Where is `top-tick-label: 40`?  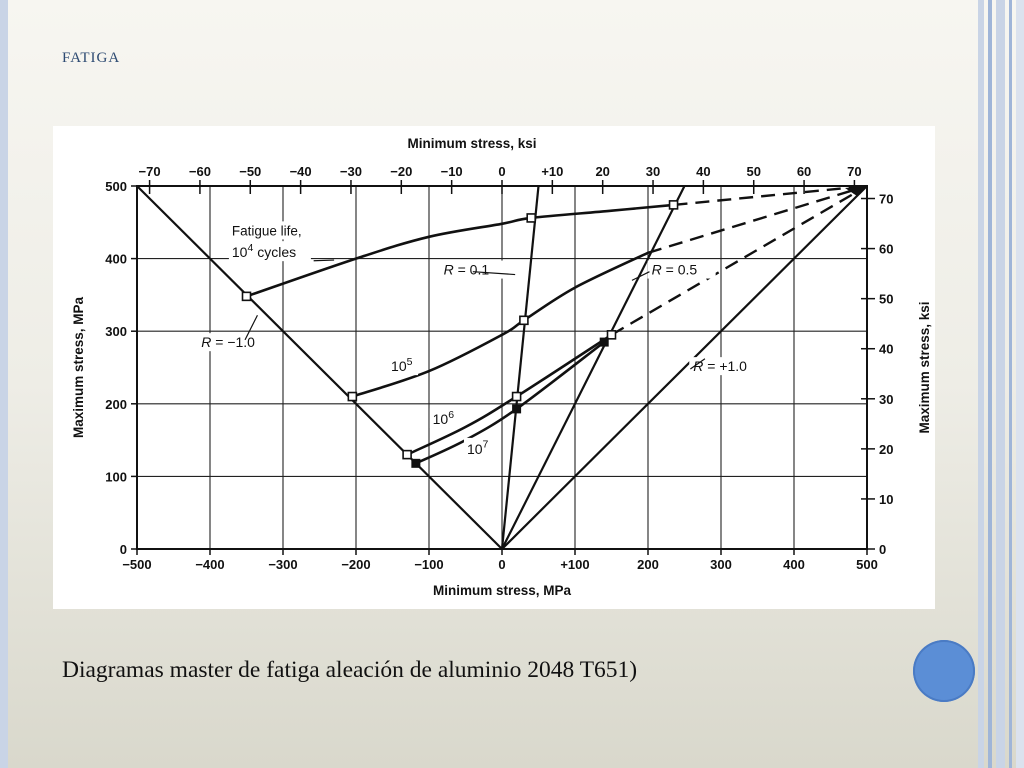
top-tick-label: 40 is located at coordinates (703, 171).